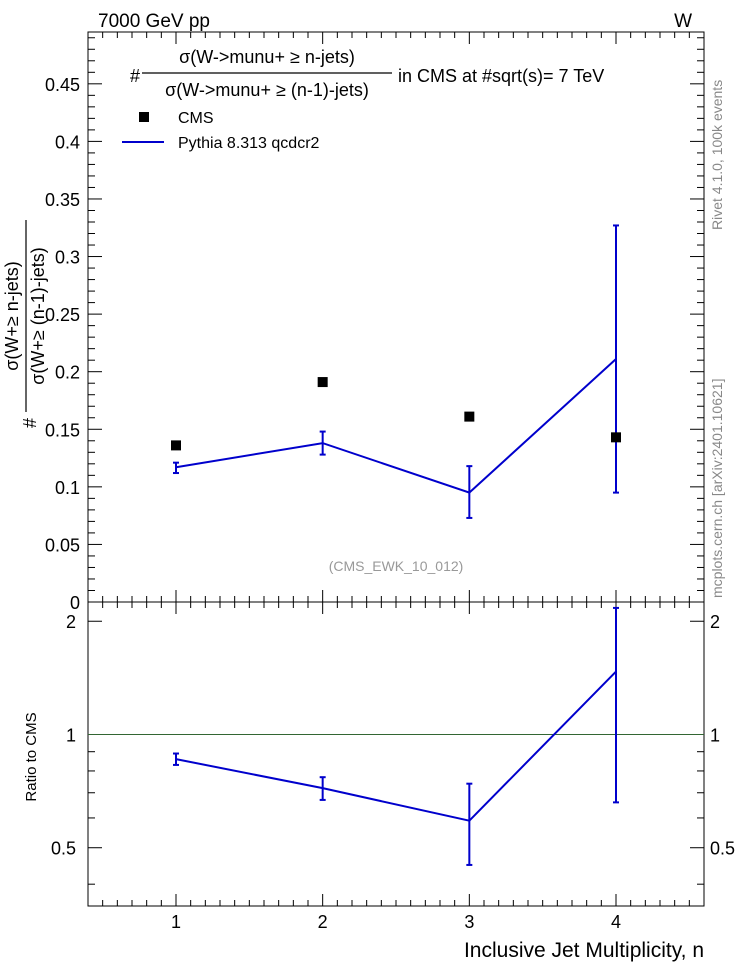 This screenshot has height=972, width=746. Describe the element at coordinates (267, 57) in the screenshot. I see `title-numerator: σ(W->munu+ ≥ n-jets)` at that location.